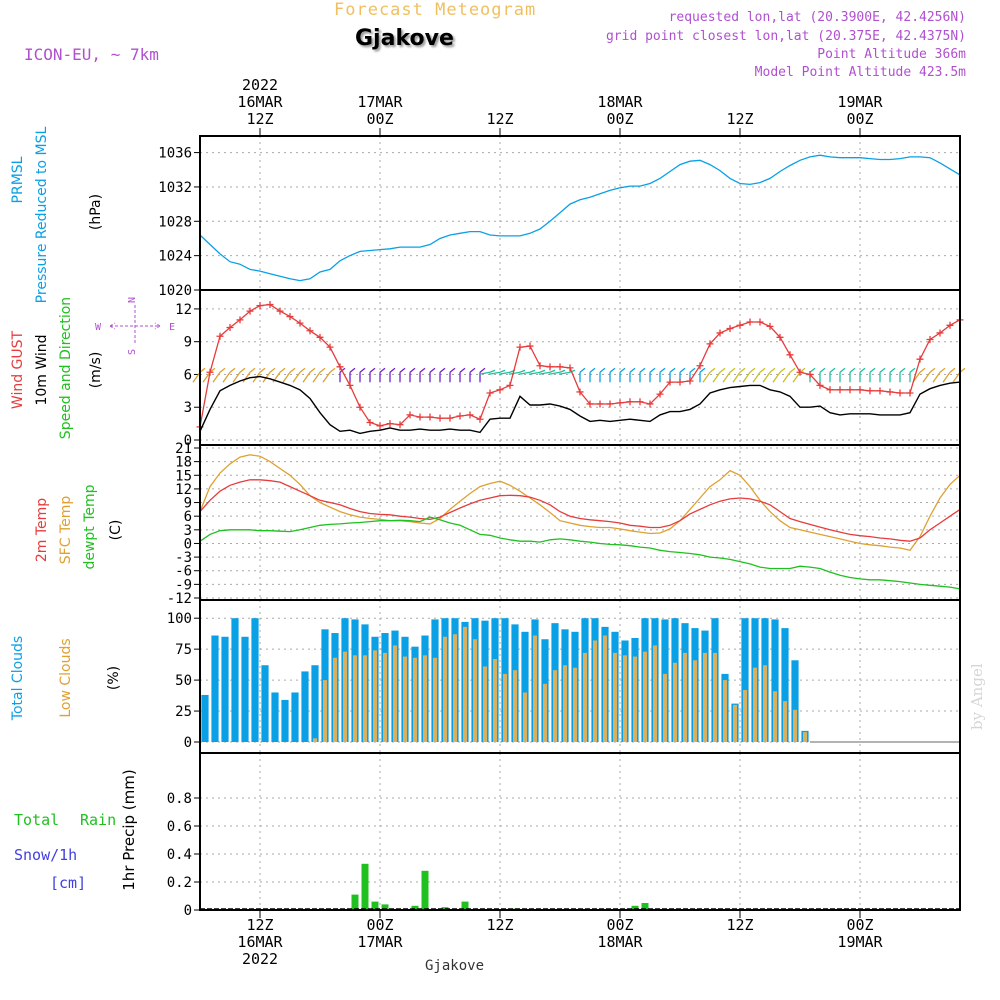 This screenshot has height=1000, width=1000. What do you see at coordinates (183, 490) in the screenshot?
I see `ytick-label: 12` at bounding box center [183, 490].